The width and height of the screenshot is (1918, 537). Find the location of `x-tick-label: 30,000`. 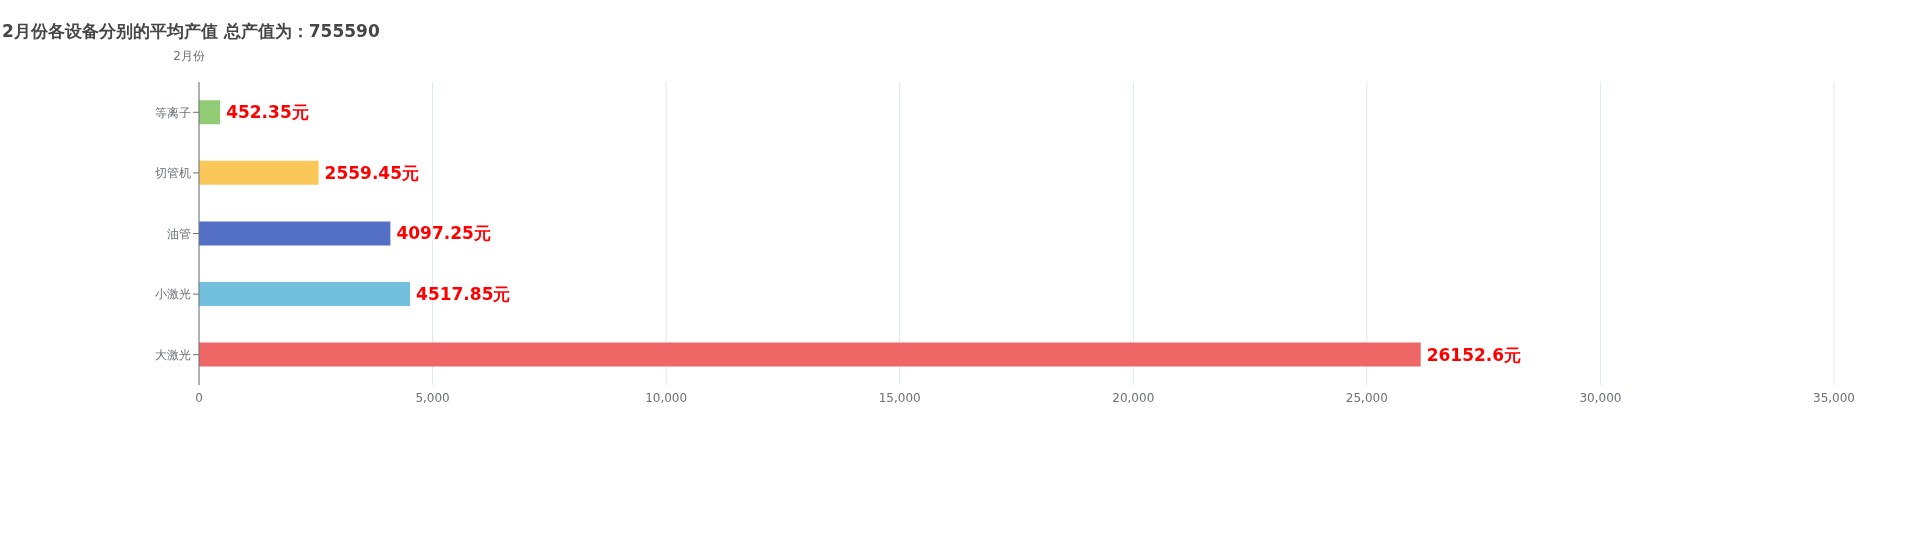

x-tick-label: 30,000 is located at coordinates (1600, 397).